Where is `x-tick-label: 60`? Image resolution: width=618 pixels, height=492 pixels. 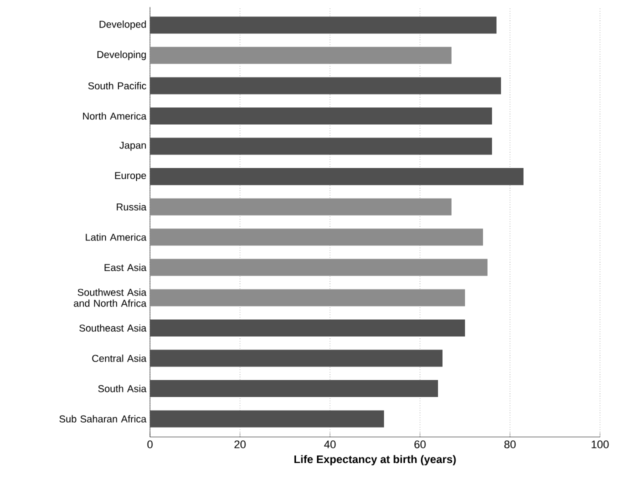 x-tick-label: 60 is located at coordinates (420, 444).